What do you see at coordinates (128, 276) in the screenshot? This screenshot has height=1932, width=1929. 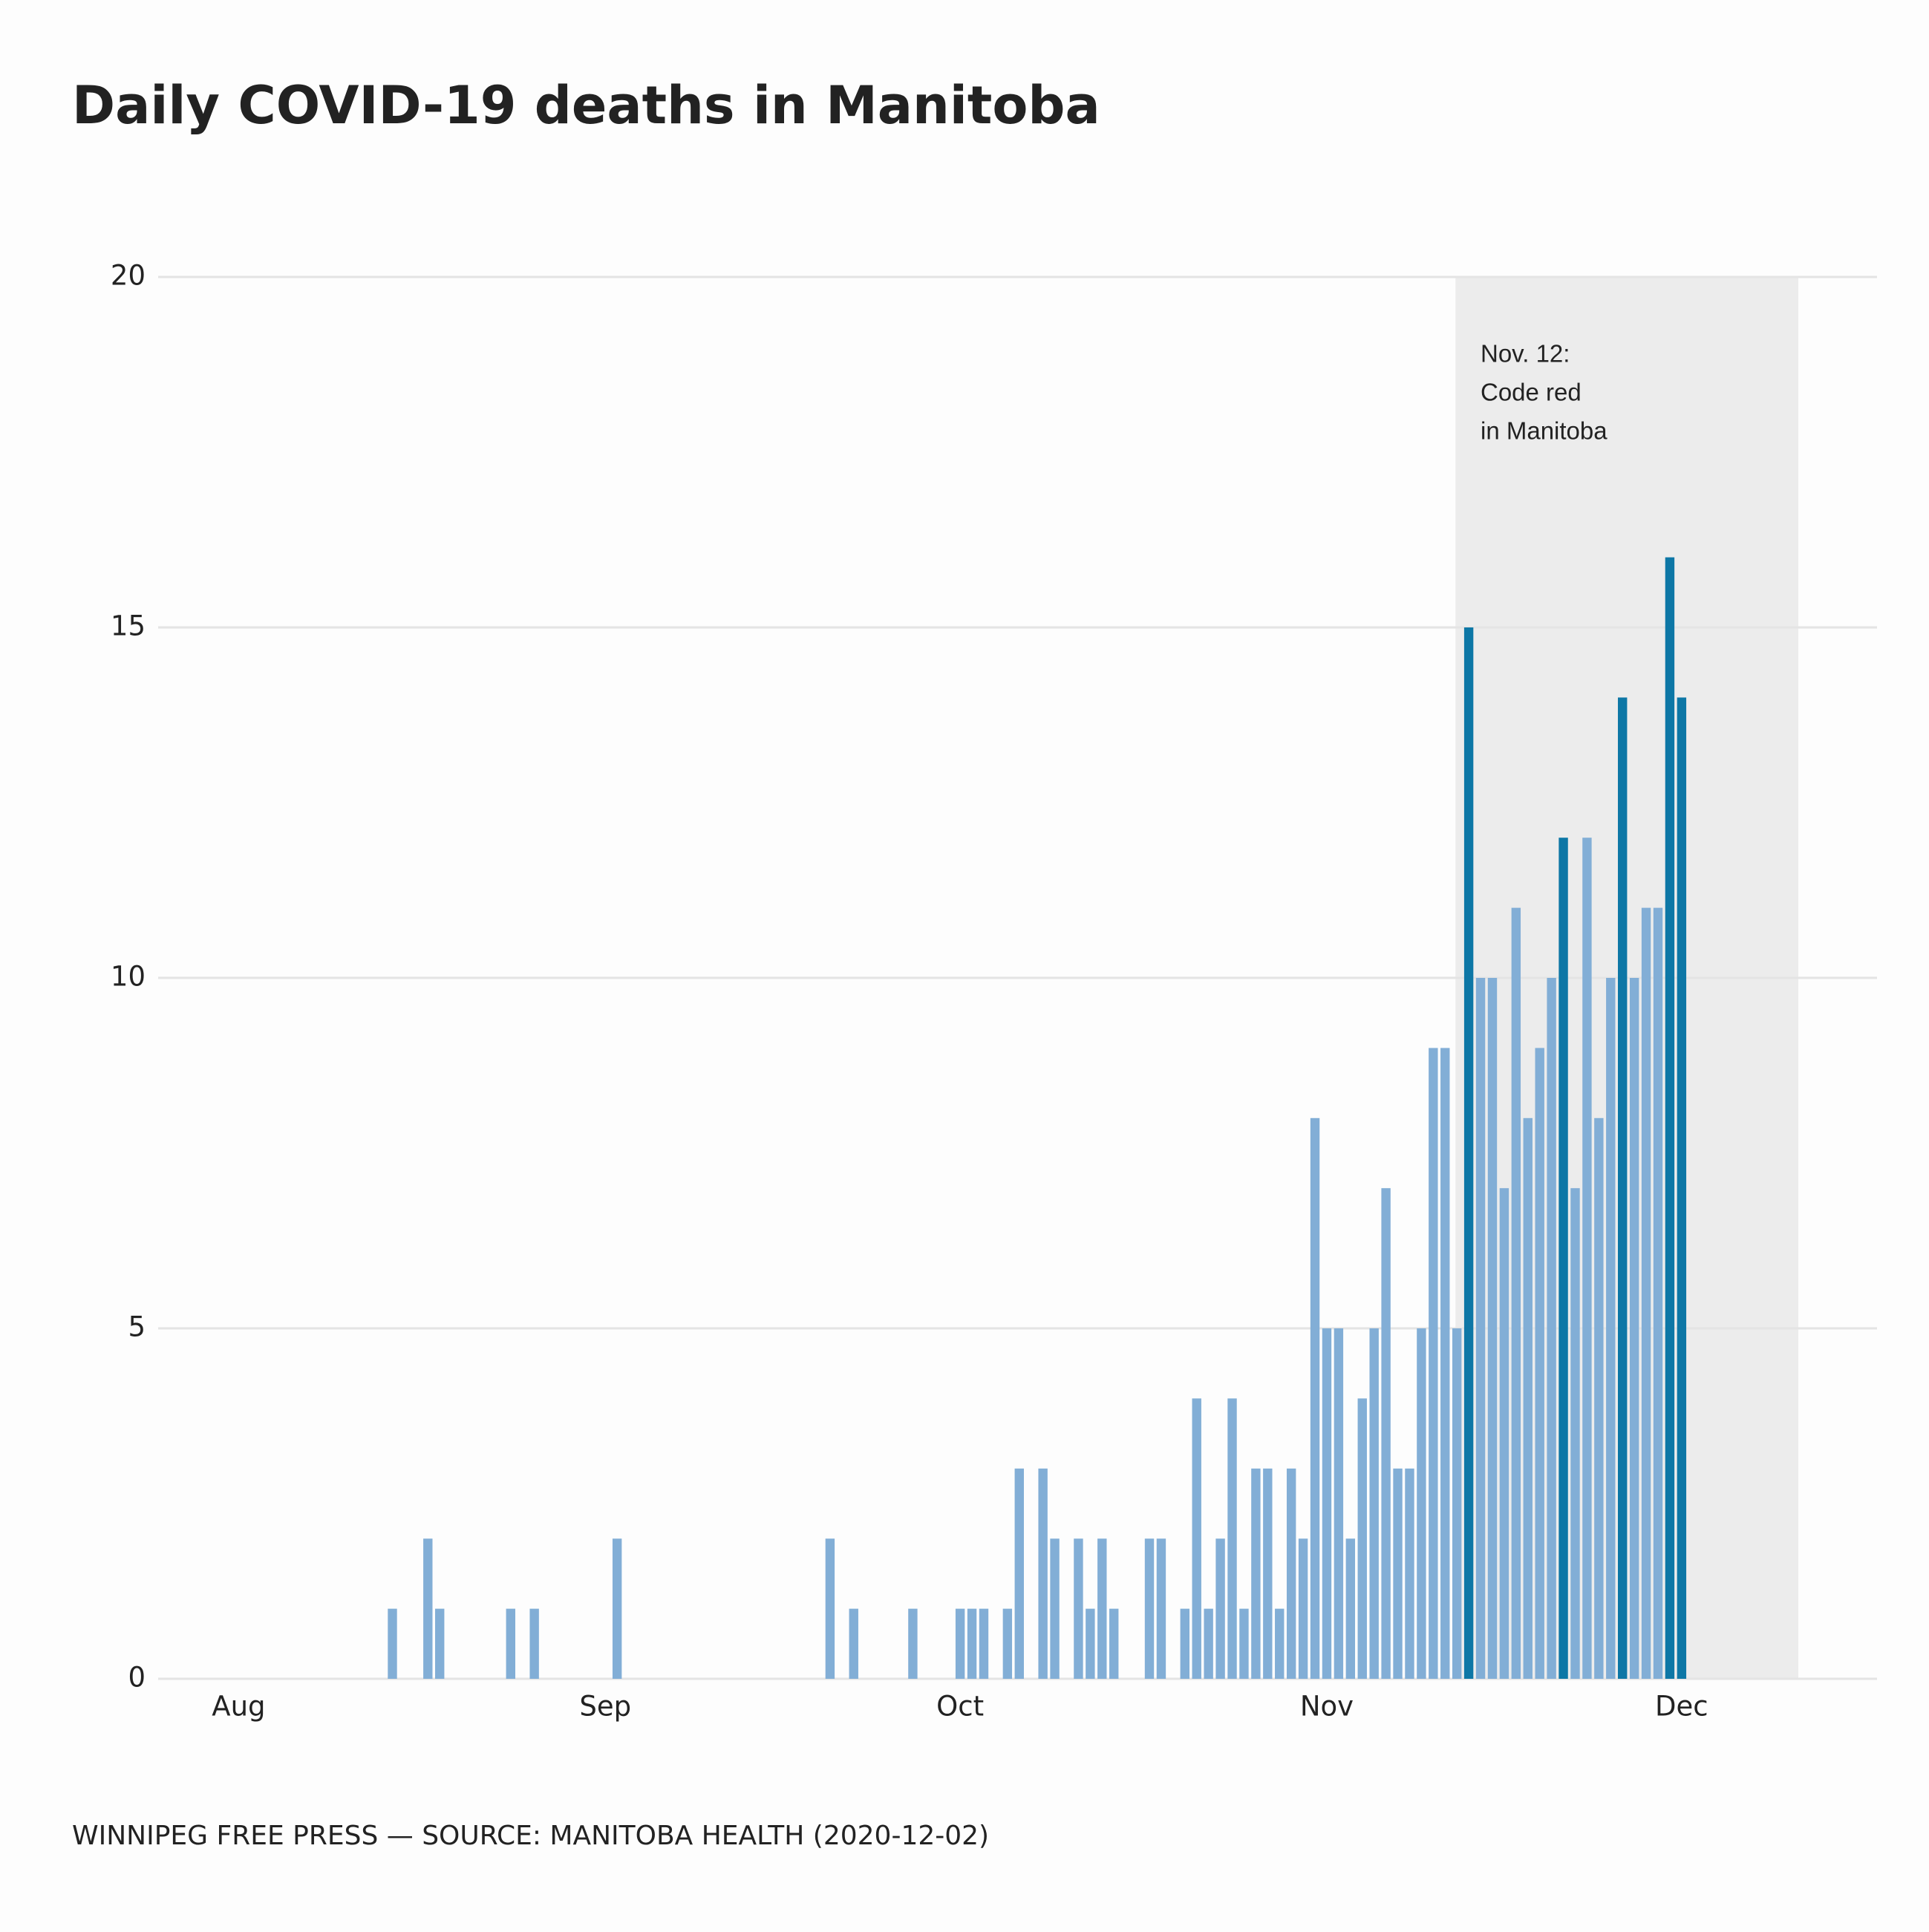 I see `y-tick-label: 20` at bounding box center [128, 276].